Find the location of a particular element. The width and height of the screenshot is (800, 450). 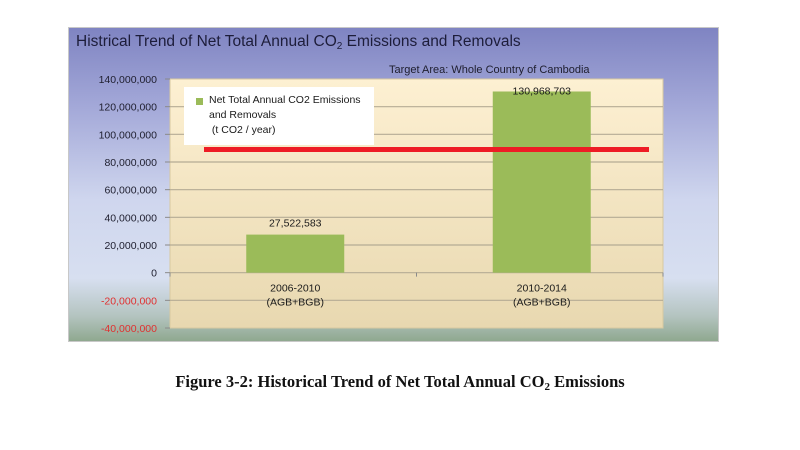

y-tick-label: -20,000,000 is located at coordinates (129, 301).